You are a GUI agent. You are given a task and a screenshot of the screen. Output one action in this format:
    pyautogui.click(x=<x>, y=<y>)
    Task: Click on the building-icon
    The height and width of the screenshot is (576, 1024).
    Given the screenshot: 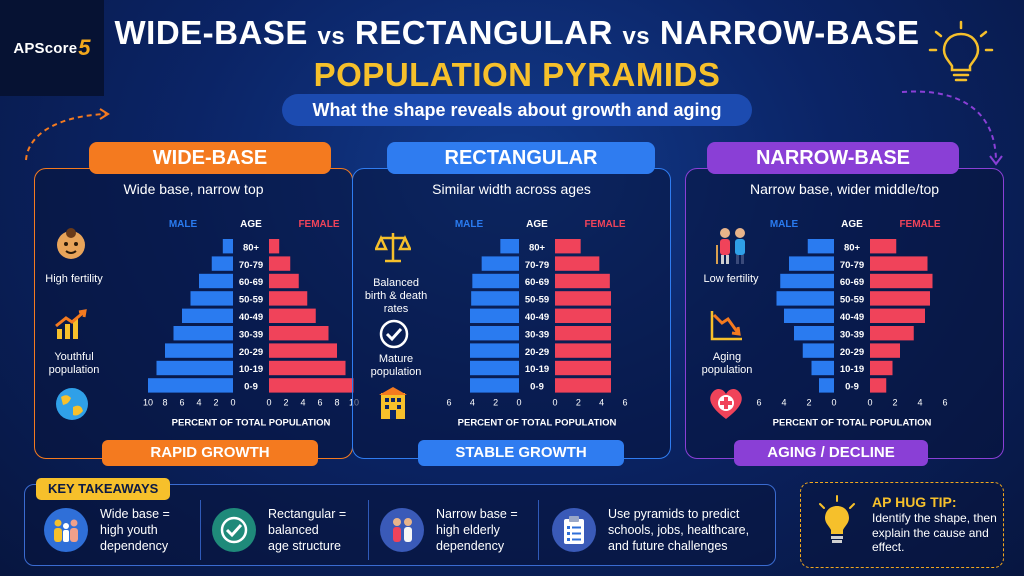 What is the action you would take?
    pyautogui.click(x=393, y=405)
    